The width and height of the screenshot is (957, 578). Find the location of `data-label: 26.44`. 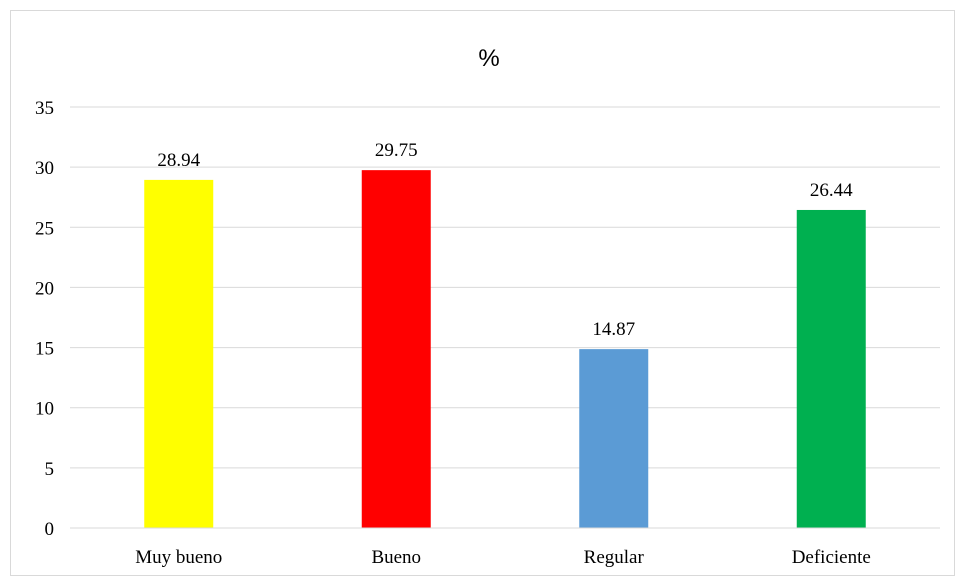

data-label: 26.44 is located at coordinates (831, 190).